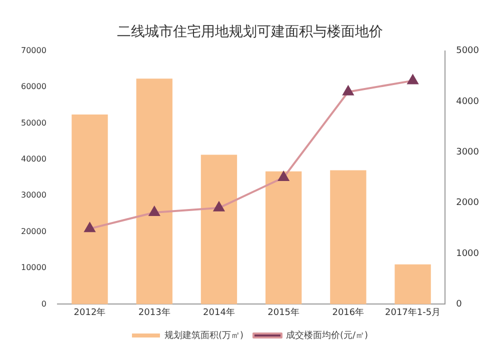 The height and width of the screenshot is (362, 500). Describe the element at coordinates (33, 231) in the screenshot. I see `y-tick-label: 20000` at that location.